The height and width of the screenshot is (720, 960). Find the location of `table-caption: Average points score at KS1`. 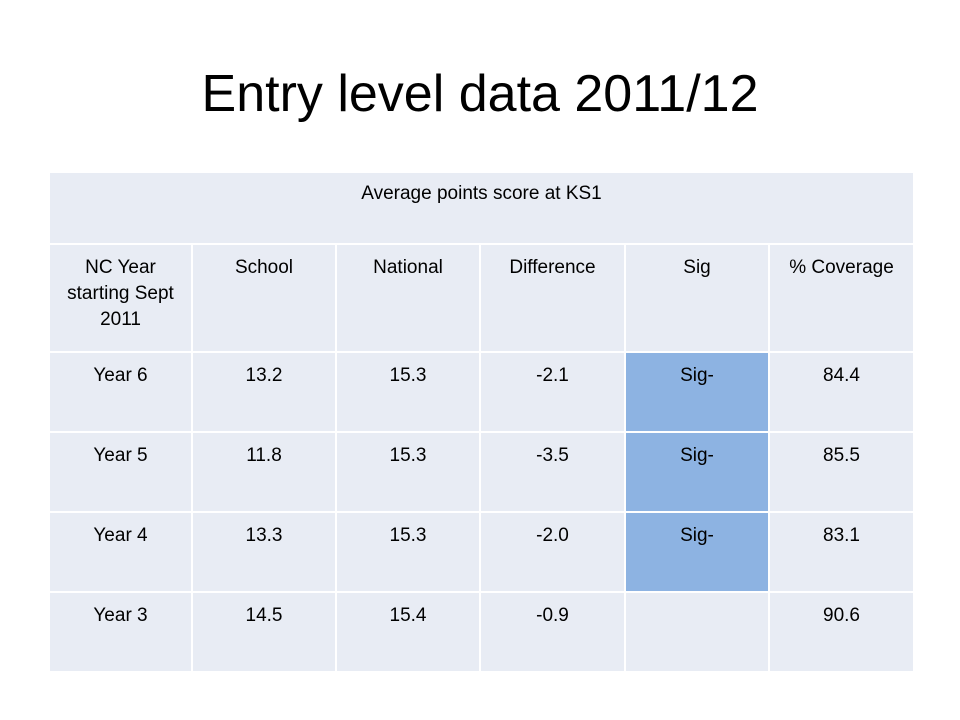

table-caption: Average points score at KS1 is located at coordinates (481, 208).